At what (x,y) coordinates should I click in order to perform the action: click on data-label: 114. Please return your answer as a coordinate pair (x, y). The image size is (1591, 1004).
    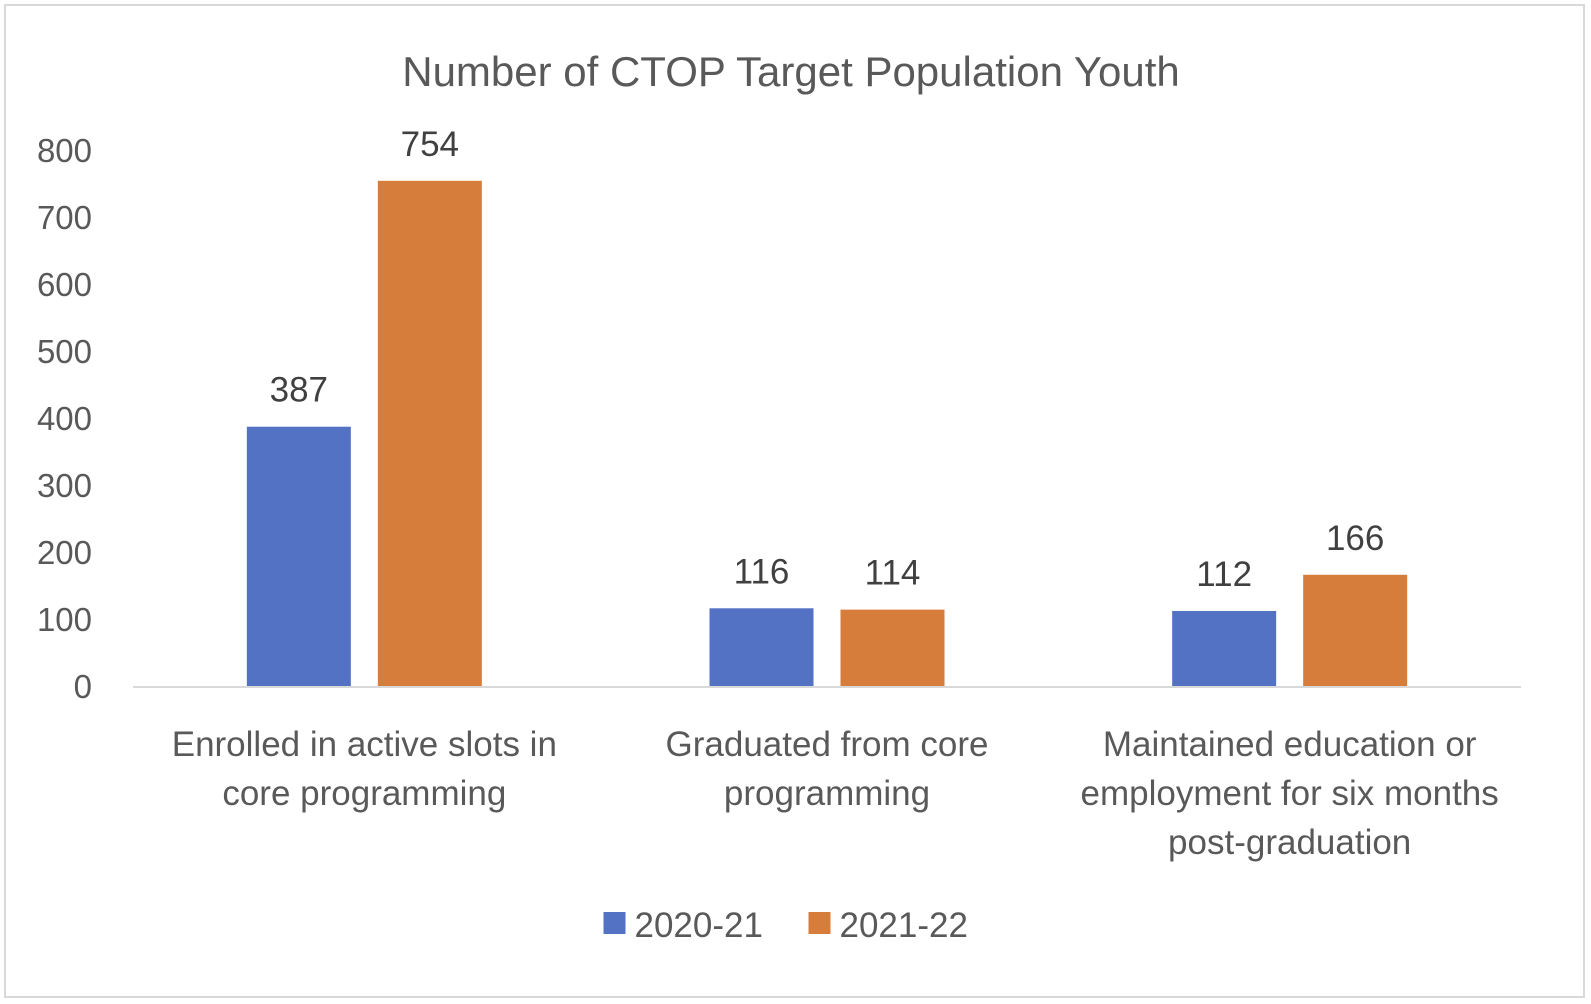
    Looking at the image, I should click on (893, 573).